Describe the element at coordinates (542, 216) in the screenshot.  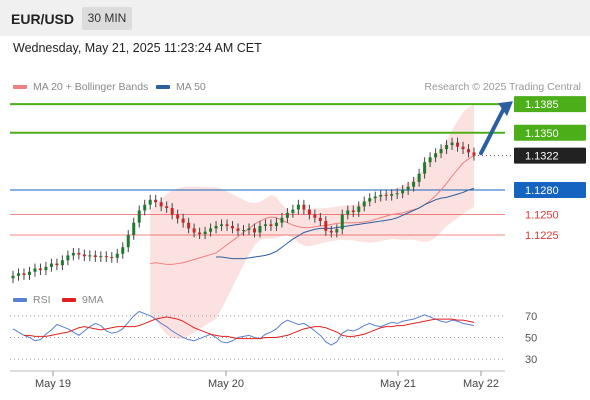
I see `level-label-3: 1.1250` at that location.